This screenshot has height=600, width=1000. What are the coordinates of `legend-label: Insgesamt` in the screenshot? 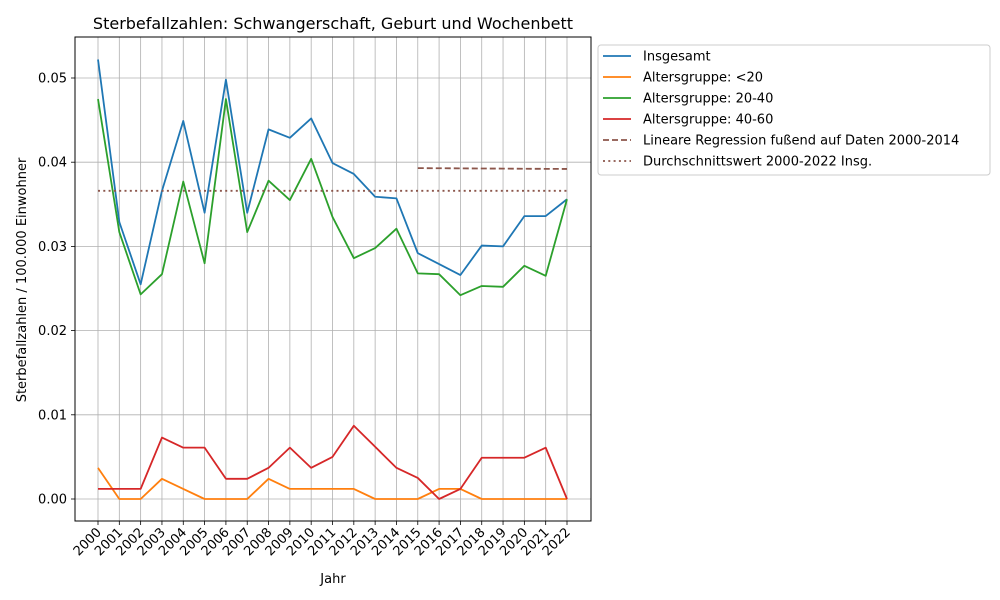 It's located at (677, 57).